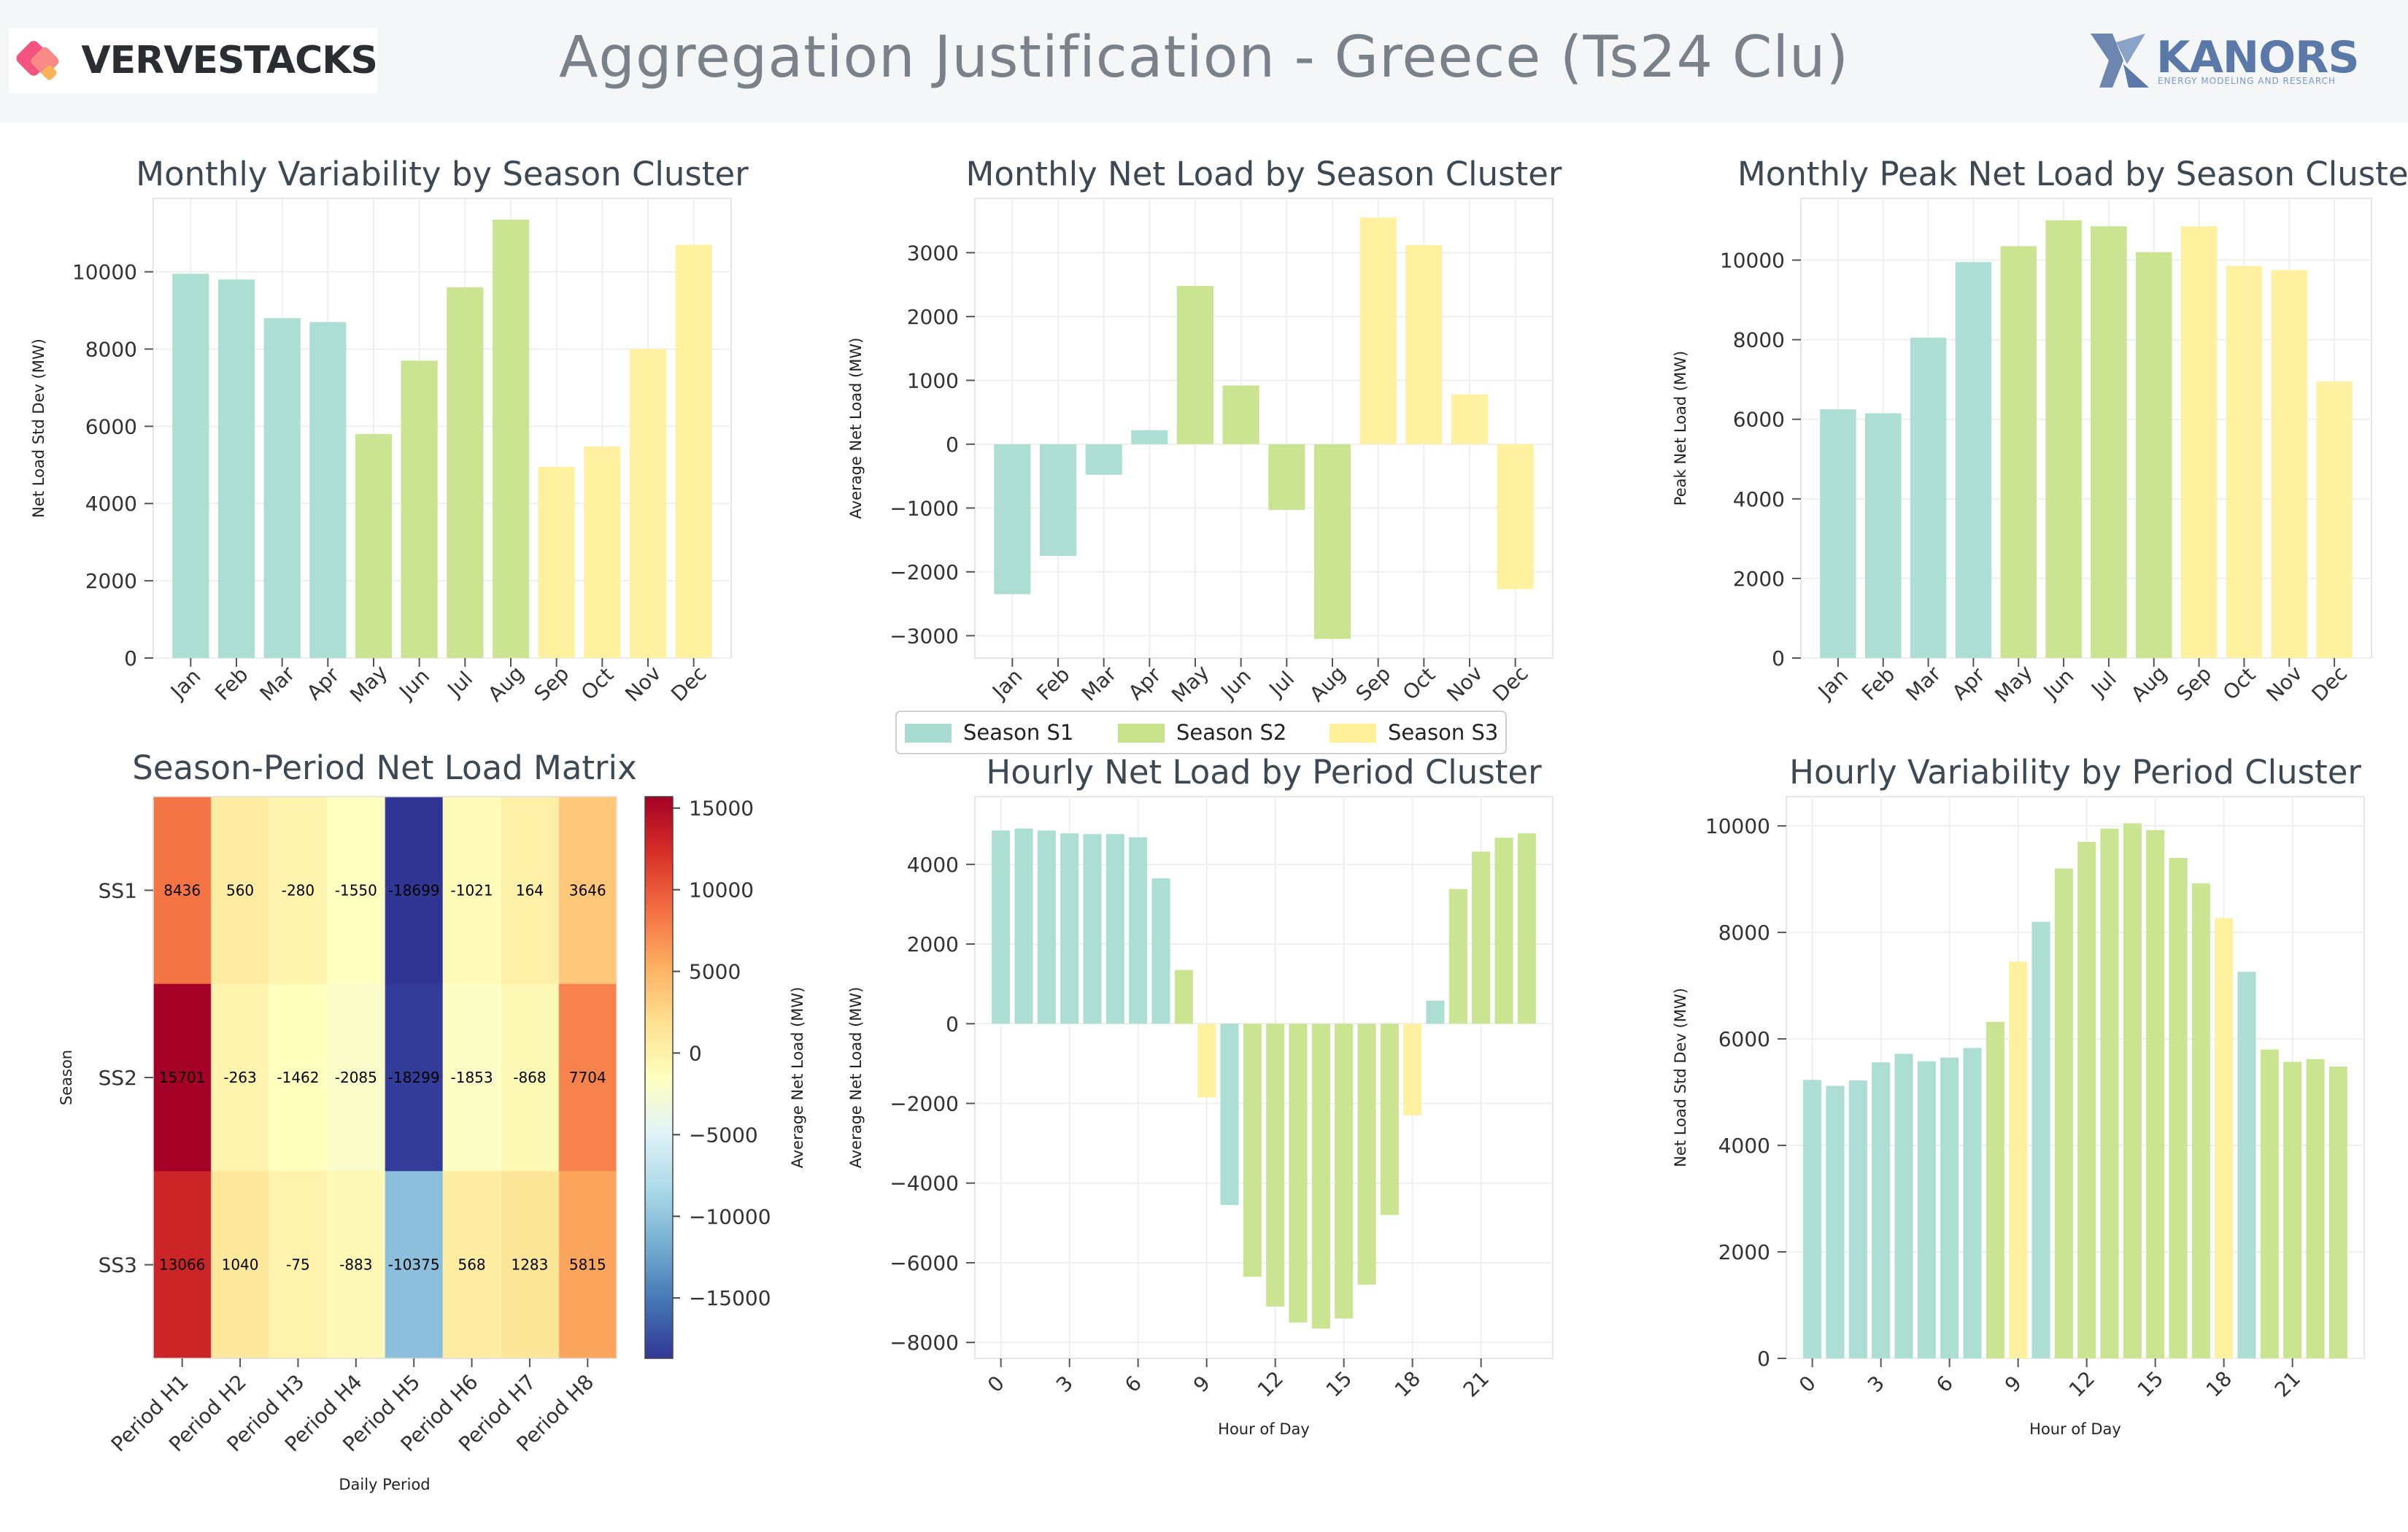  Describe the element at coordinates (2149, 684) in the screenshot. I see `x-tick-label: Aug` at that location.